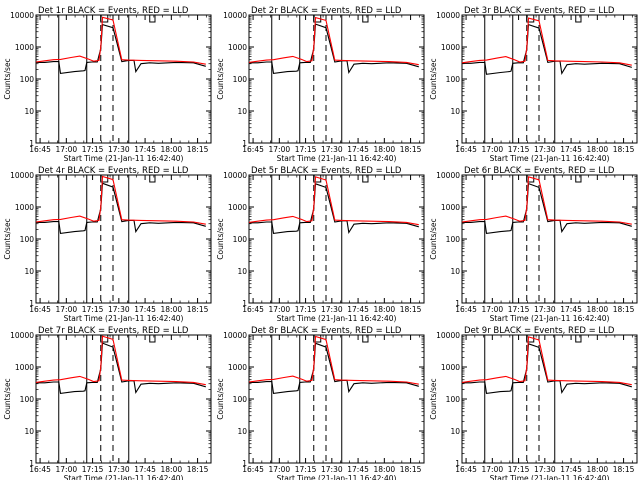 This screenshot has height=480, width=640. I want to click on panel-title: Det 5r BLACK = Events, RED = LLD, so click(326, 171).